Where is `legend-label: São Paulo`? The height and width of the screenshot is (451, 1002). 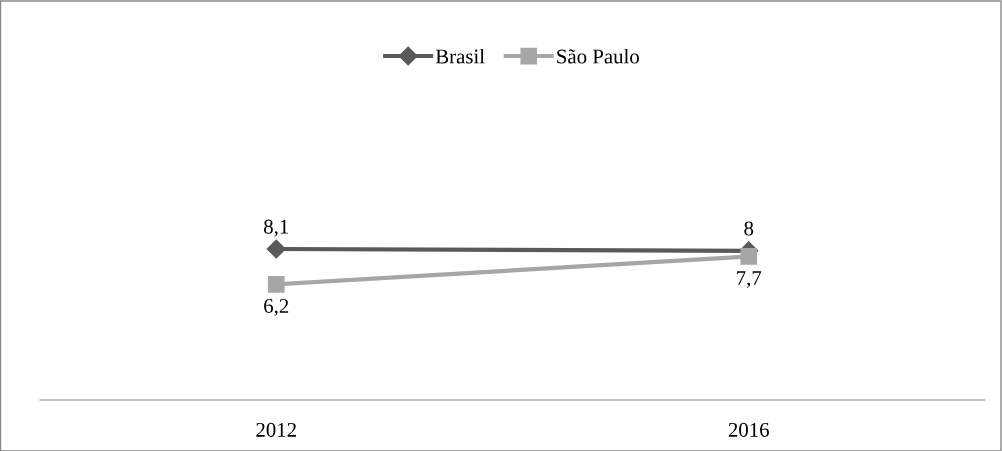 legend-label: São Paulo is located at coordinates (598, 56).